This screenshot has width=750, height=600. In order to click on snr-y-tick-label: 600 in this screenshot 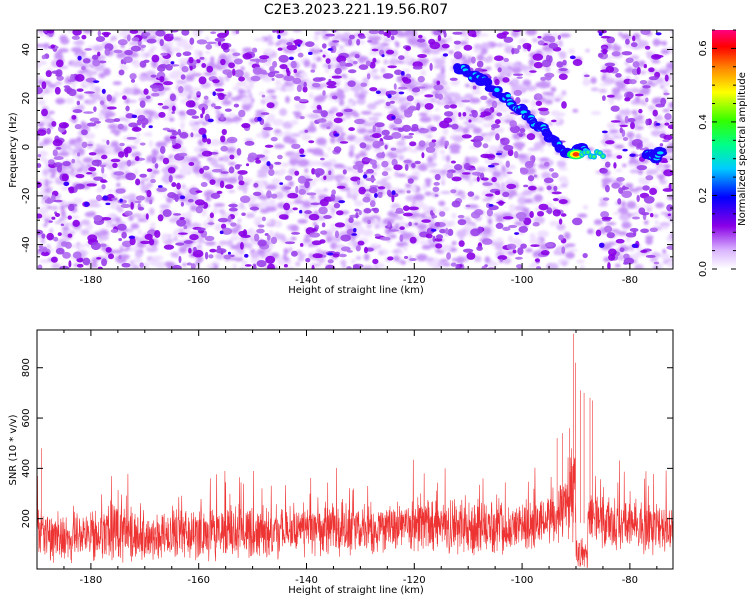, I will do `click(26, 418)`.